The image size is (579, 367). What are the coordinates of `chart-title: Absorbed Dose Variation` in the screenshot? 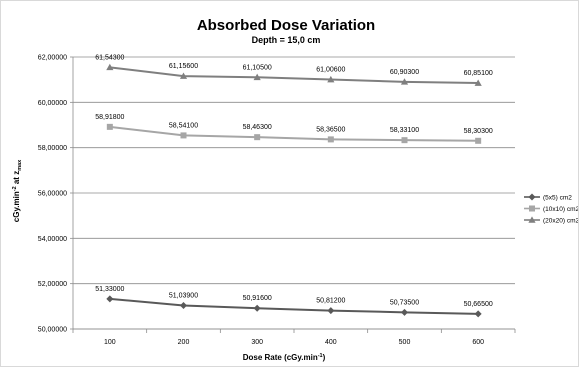 It's located at (286, 25).